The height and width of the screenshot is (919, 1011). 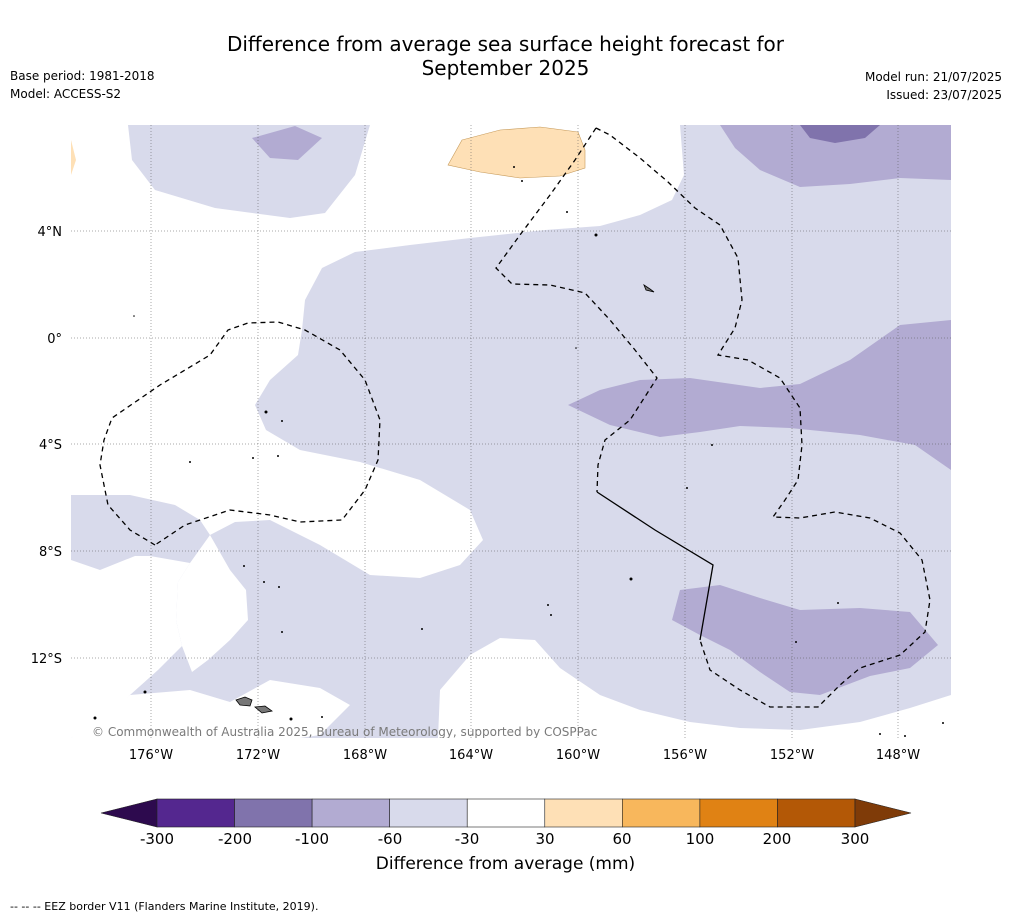 I want to click on base-period-text: Base period: 1981-2018, so click(x=82, y=76).